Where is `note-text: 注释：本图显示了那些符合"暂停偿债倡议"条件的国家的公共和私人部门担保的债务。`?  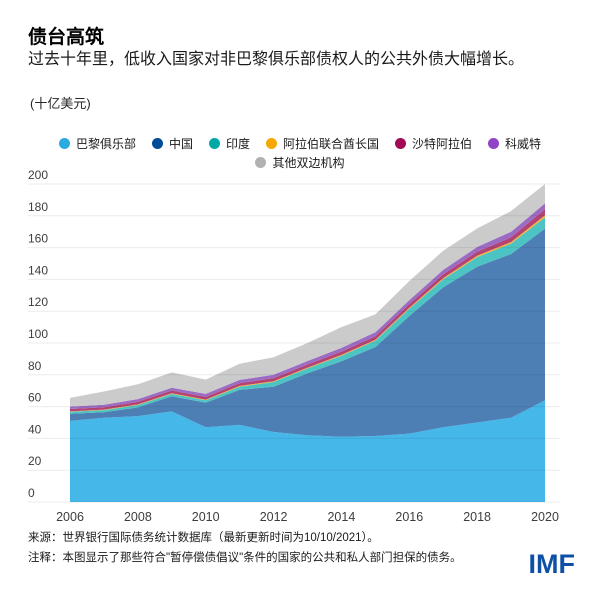 note-text: 注释：本图显示了那些符合"暂停偿债倡议"条件的国家的公共和私人部门担保的债务。 is located at coordinates (245, 558).